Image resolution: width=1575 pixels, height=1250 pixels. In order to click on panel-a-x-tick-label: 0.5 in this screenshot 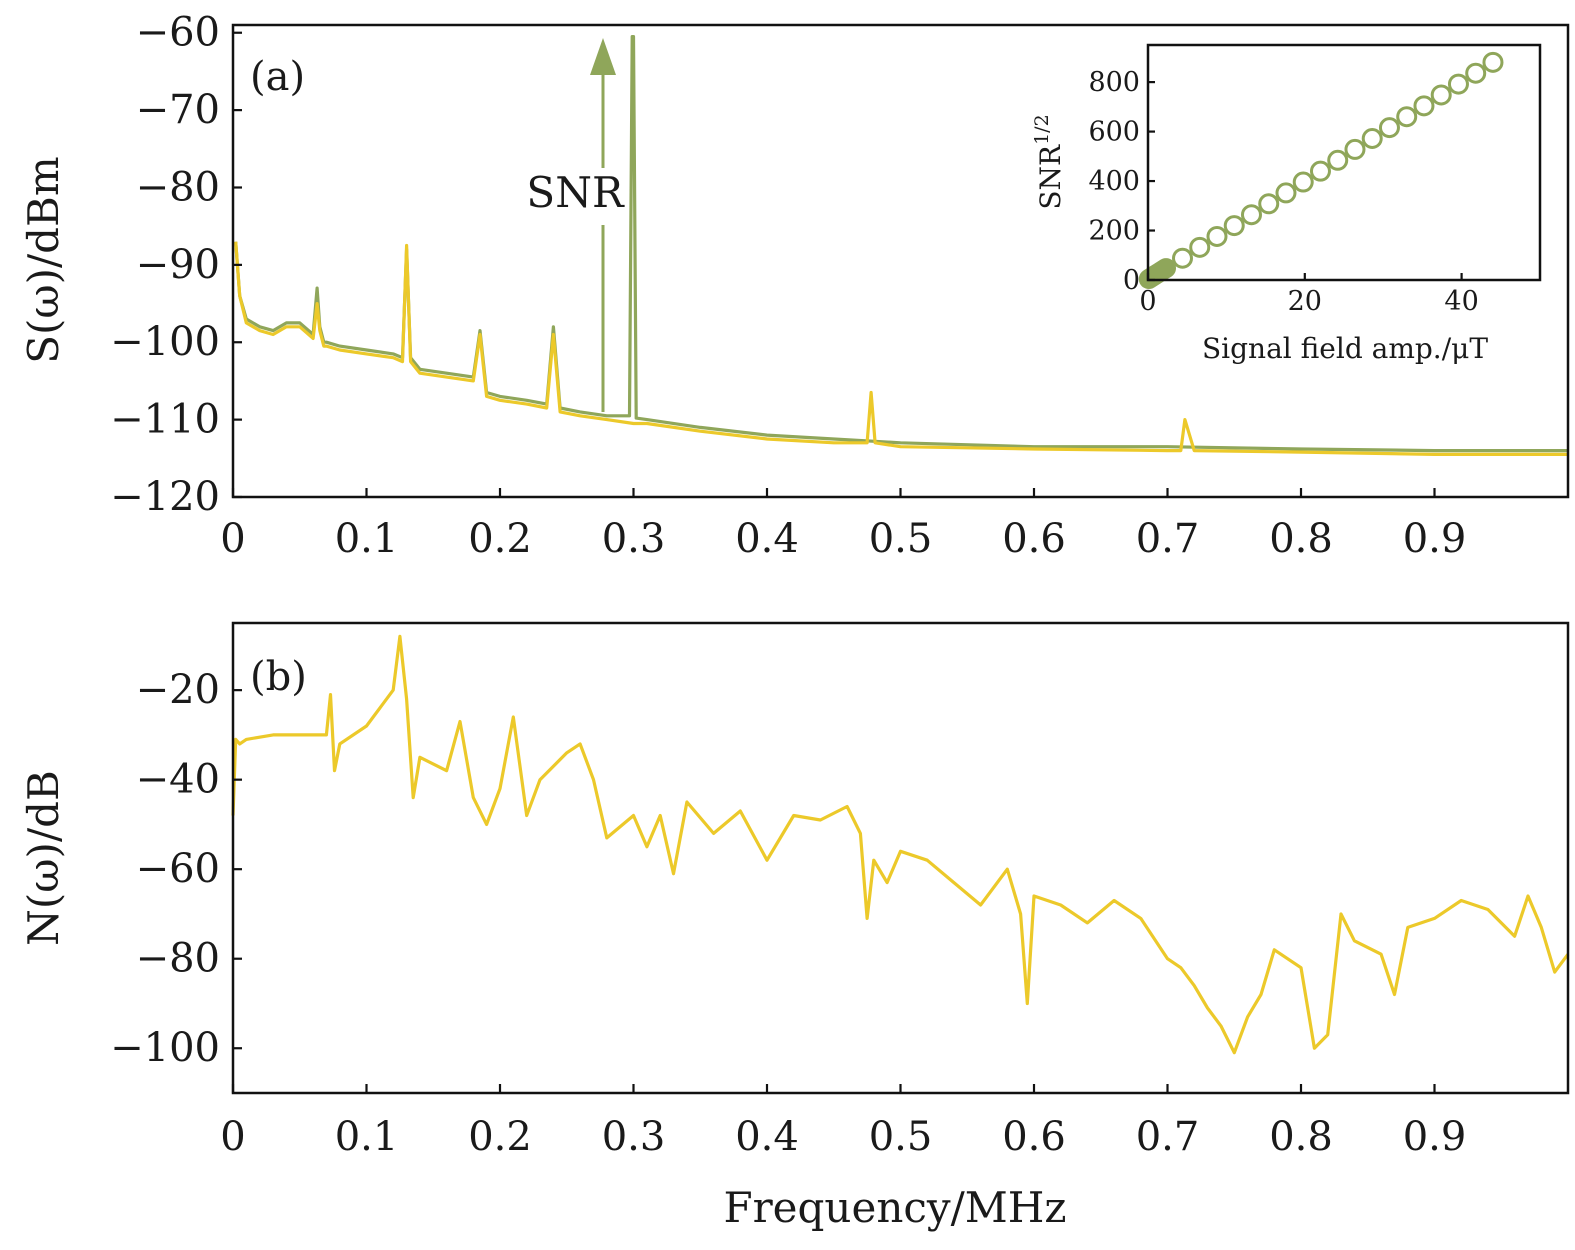, I will do `click(901, 539)`.